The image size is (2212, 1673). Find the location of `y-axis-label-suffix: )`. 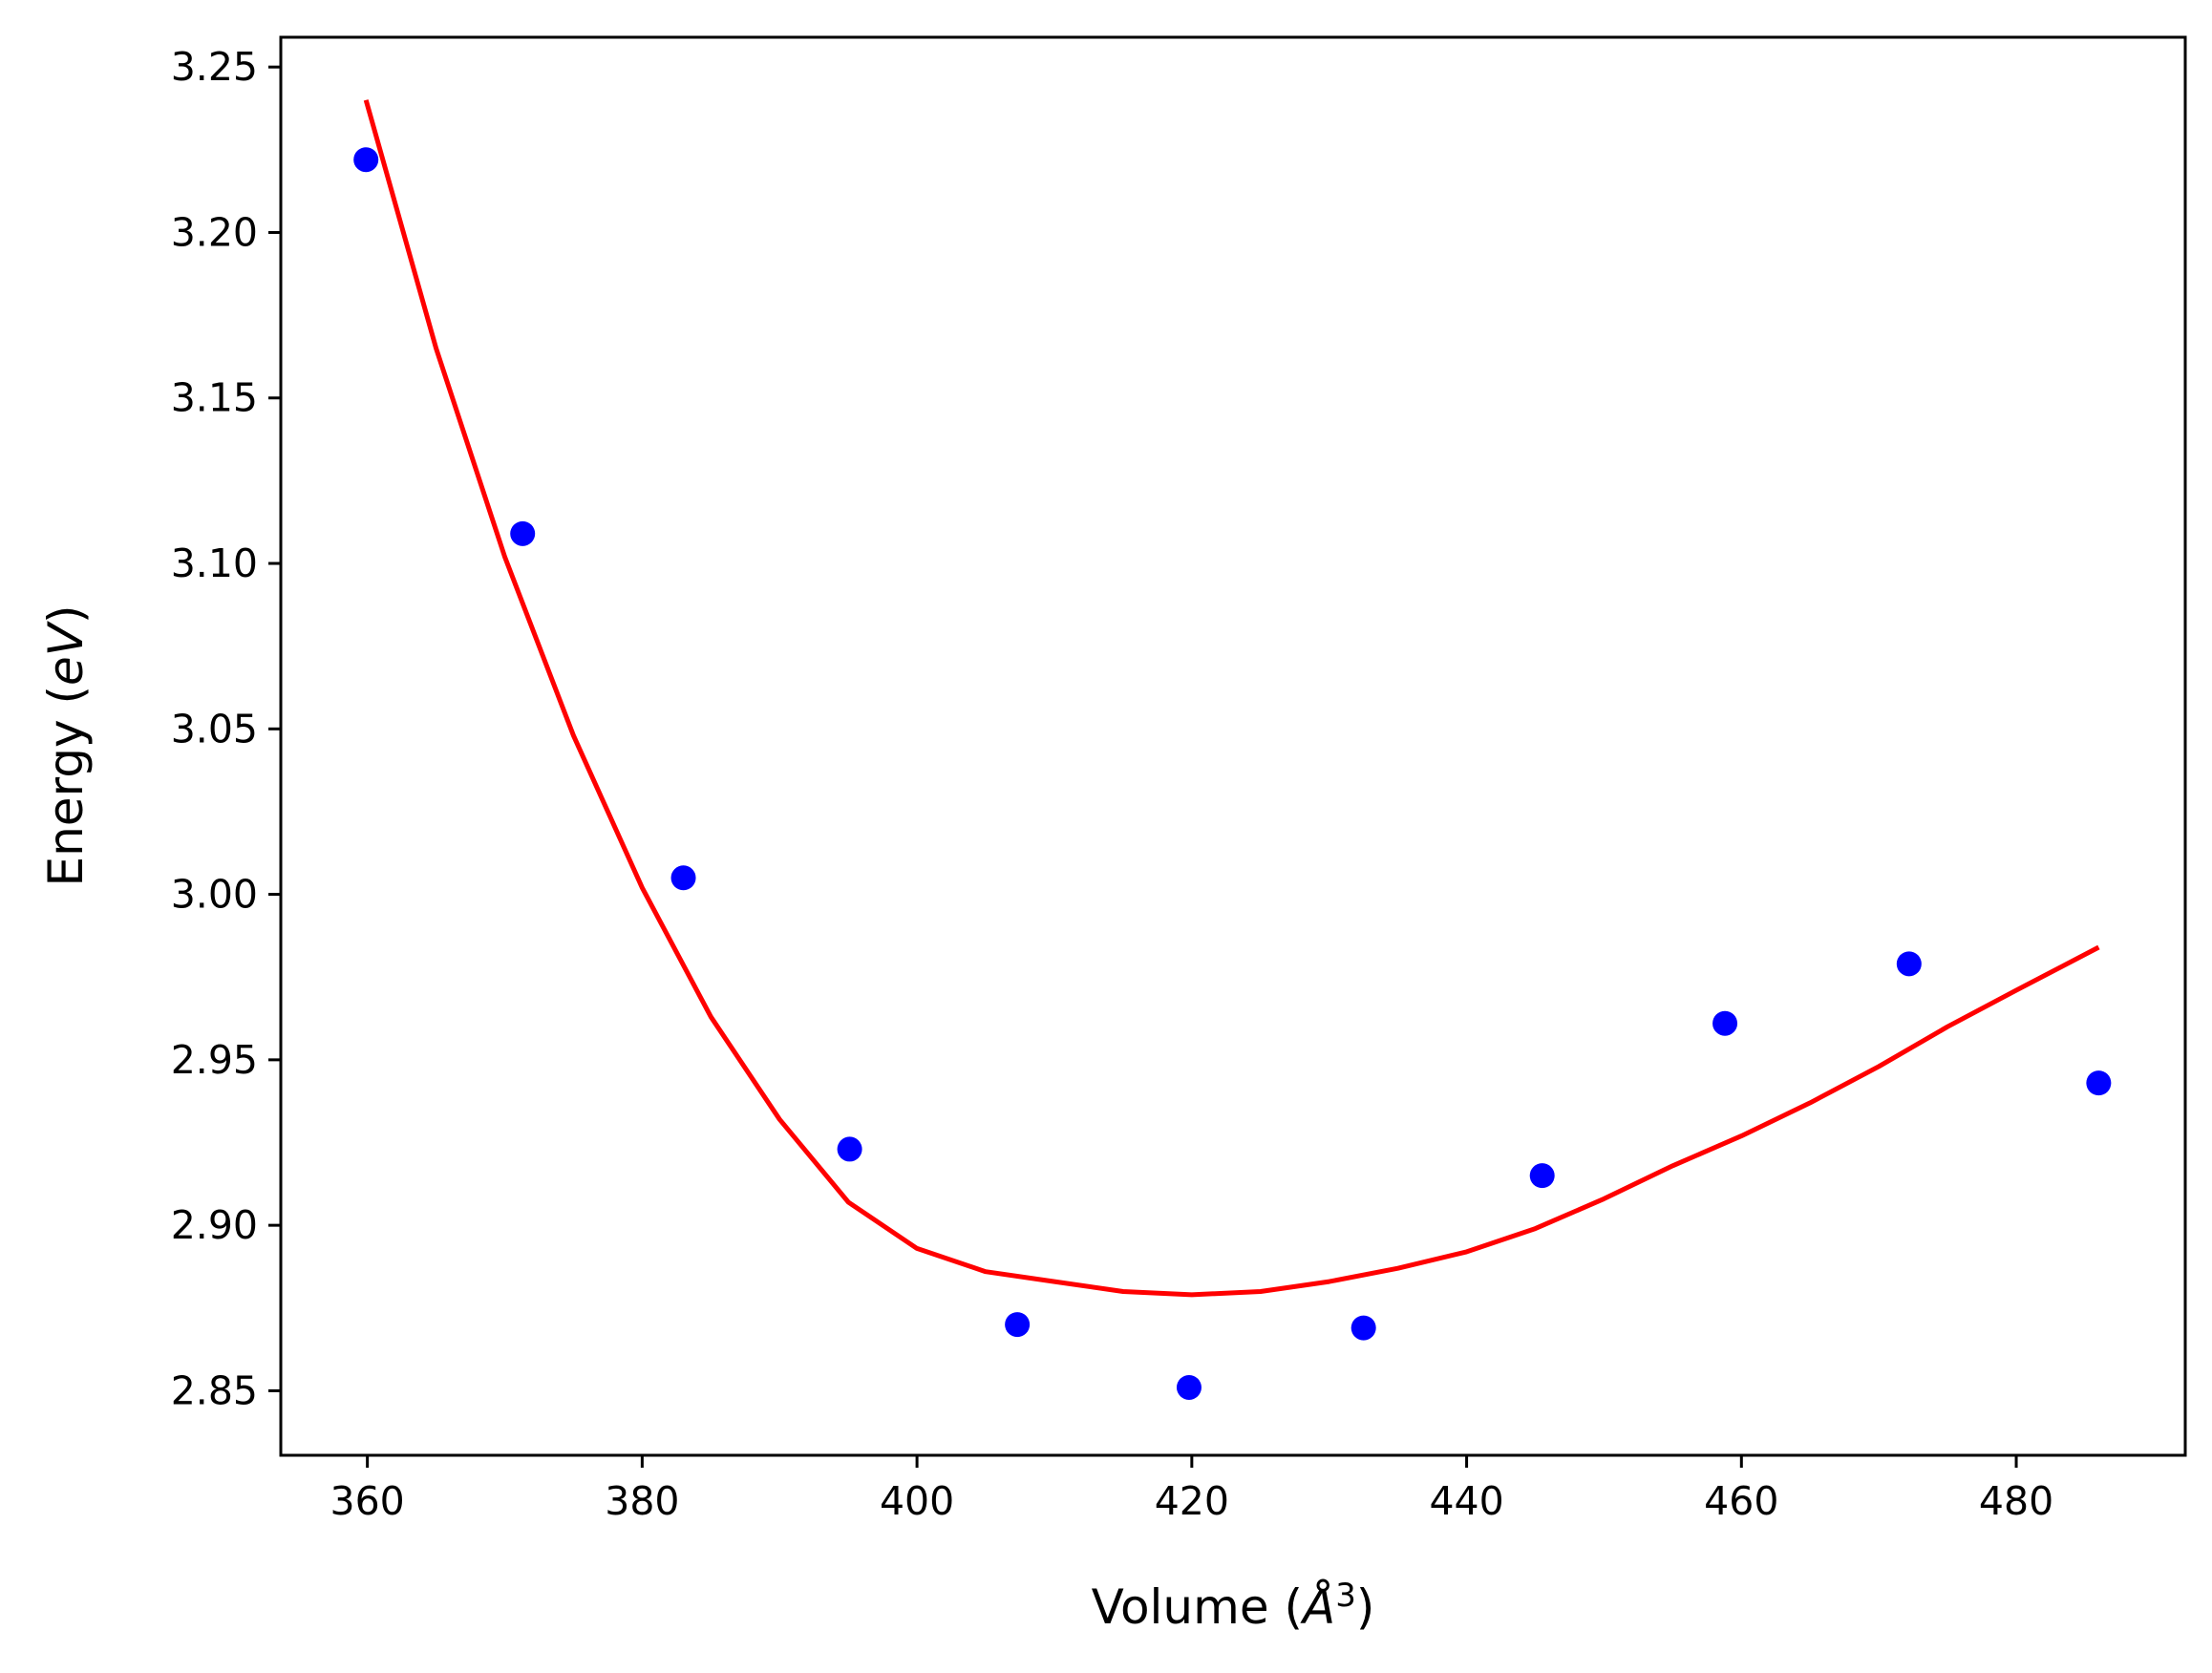

y-axis-label-suffix: ) is located at coordinates (66, 615).